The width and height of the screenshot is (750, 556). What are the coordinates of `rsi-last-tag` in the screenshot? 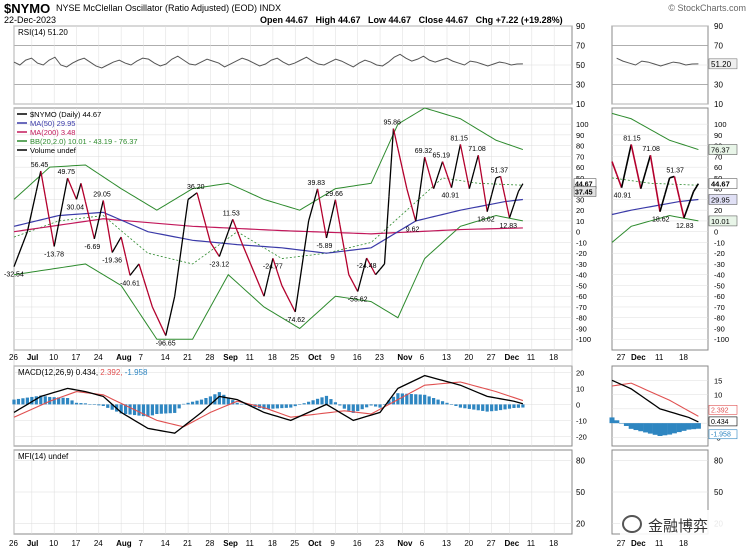 It's located at (723, 64).